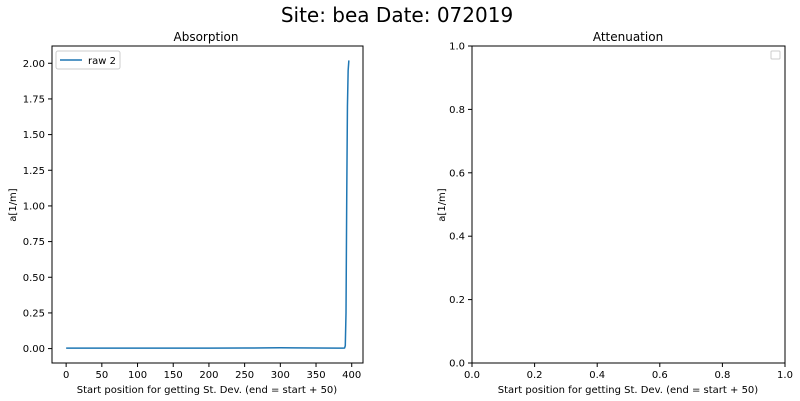  What do you see at coordinates (315, 375) in the screenshot?
I see `x-tick-label: 350` at bounding box center [315, 375].